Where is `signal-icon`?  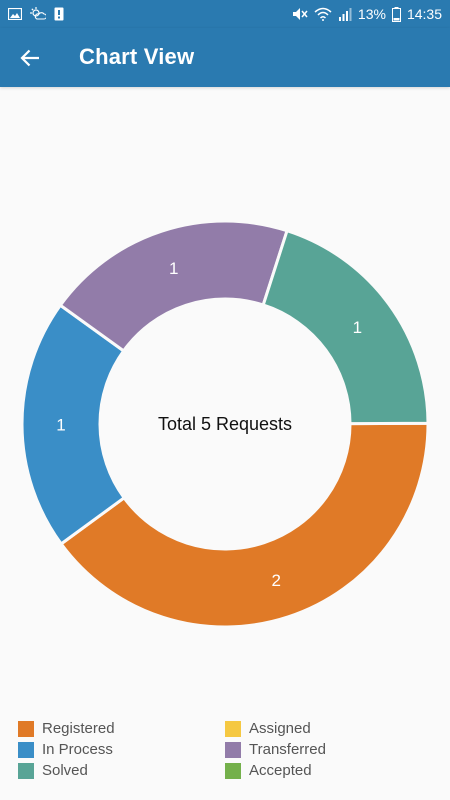 signal-icon is located at coordinates (345, 14).